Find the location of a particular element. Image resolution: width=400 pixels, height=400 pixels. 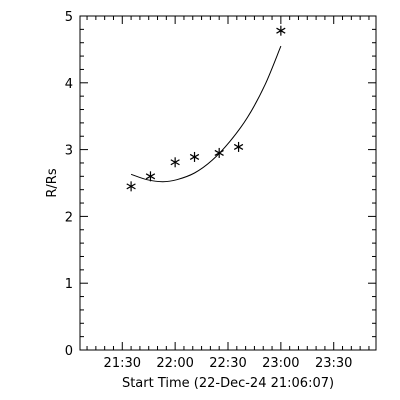

x-tick-label: 21:30 is located at coordinates (122, 363).